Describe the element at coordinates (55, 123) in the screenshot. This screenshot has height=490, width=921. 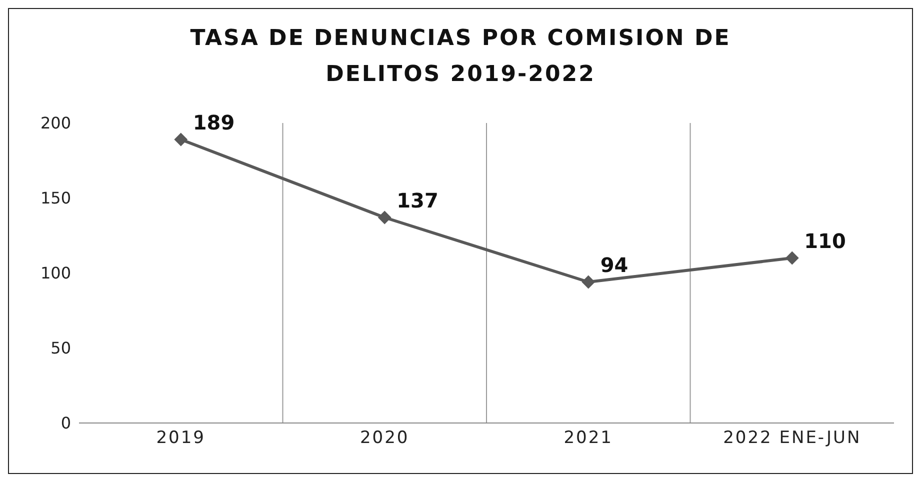
I see `y-tick-label: 200` at that location.